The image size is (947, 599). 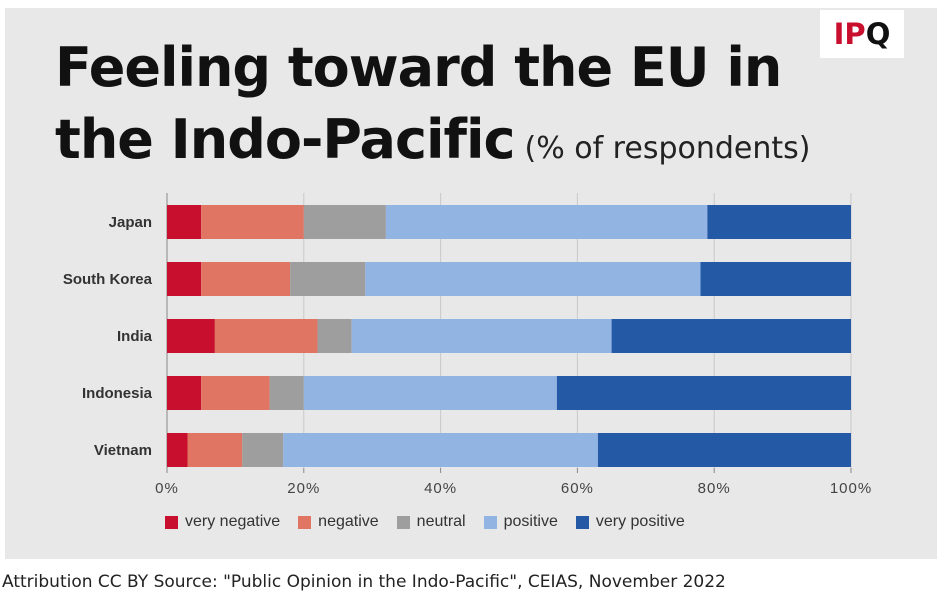 What do you see at coordinates (441, 521) in the screenshot?
I see `legend-label: neutral` at bounding box center [441, 521].